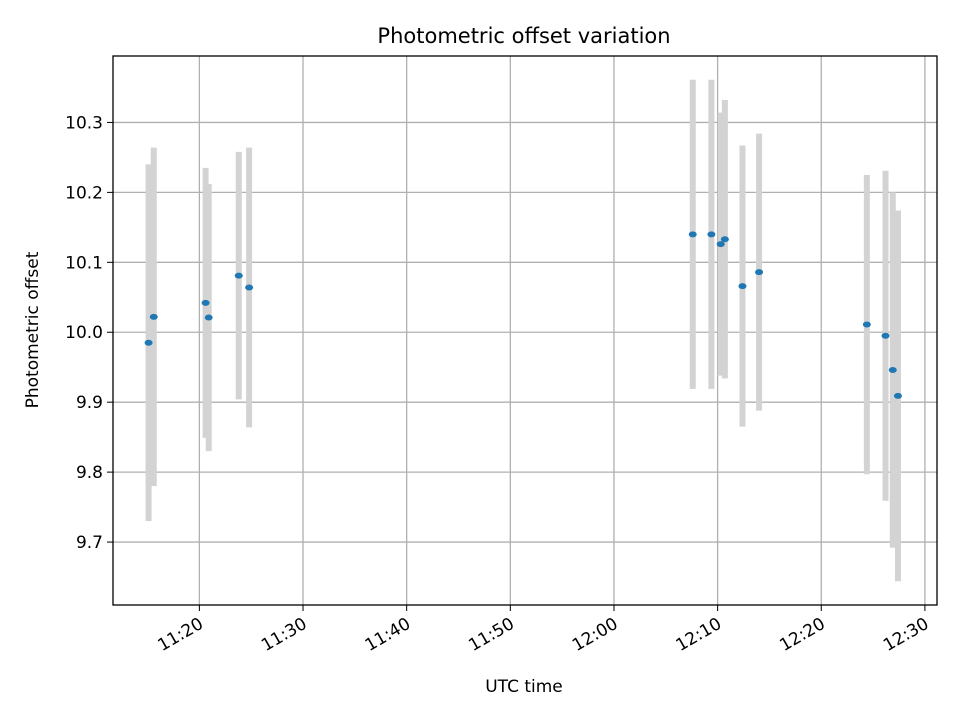  I want to click on y-tick-label-0: 9.7, so click(89, 543).